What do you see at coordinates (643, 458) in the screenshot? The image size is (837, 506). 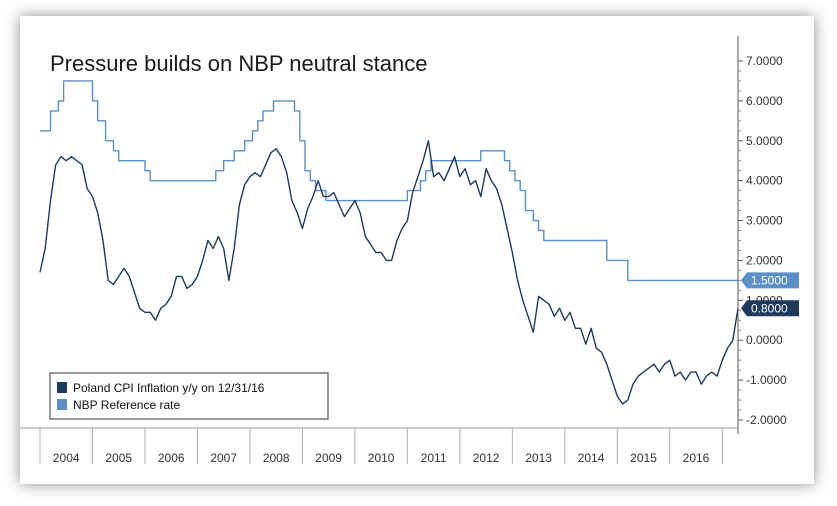 I see `x-tick-label: 2015` at bounding box center [643, 458].